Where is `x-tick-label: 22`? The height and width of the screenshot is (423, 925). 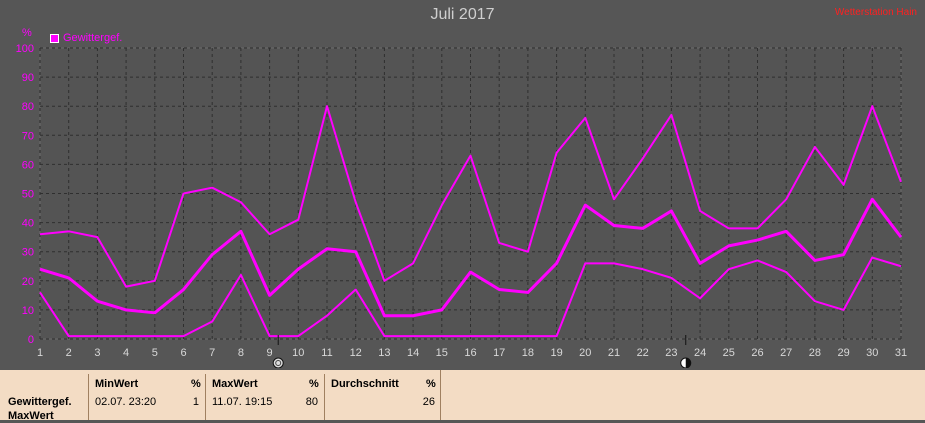
x-tick-label: 22 is located at coordinates (643, 353).